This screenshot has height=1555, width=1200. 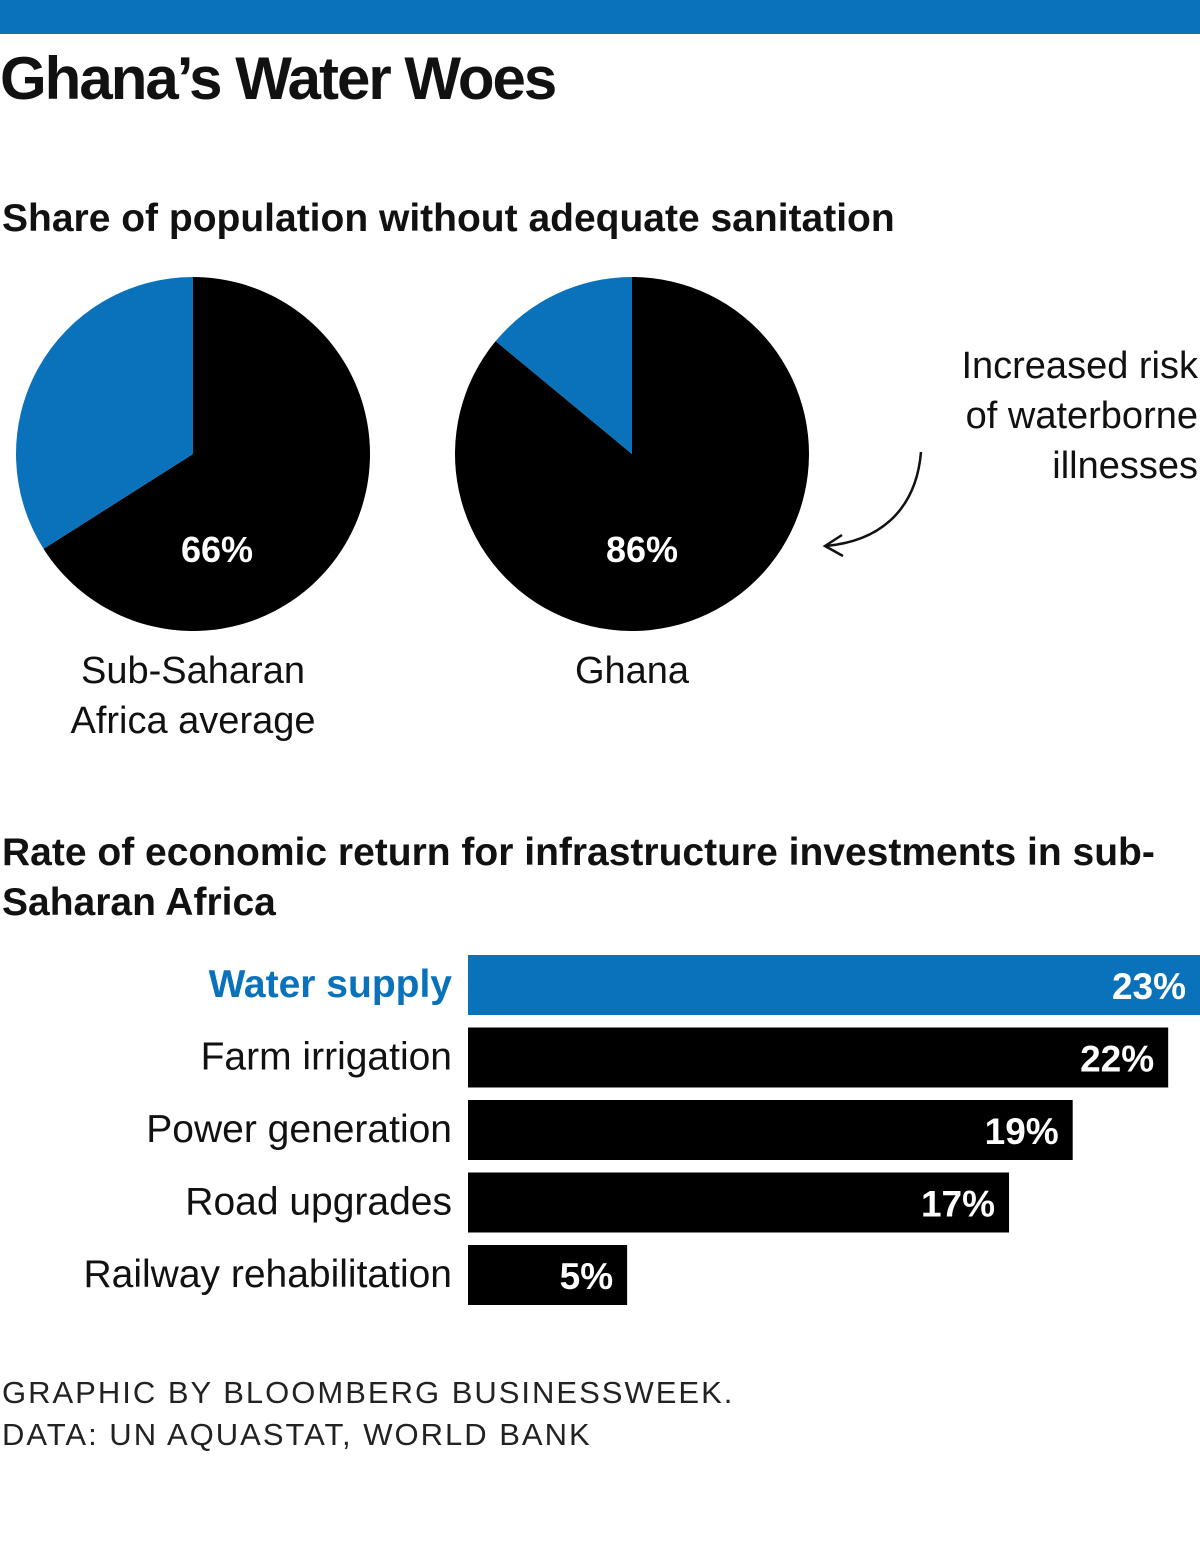 What do you see at coordinates (586, 1276) in the screenshot?
I see `bar-value-label-4: 5%` at bounding box center [586, 1276].